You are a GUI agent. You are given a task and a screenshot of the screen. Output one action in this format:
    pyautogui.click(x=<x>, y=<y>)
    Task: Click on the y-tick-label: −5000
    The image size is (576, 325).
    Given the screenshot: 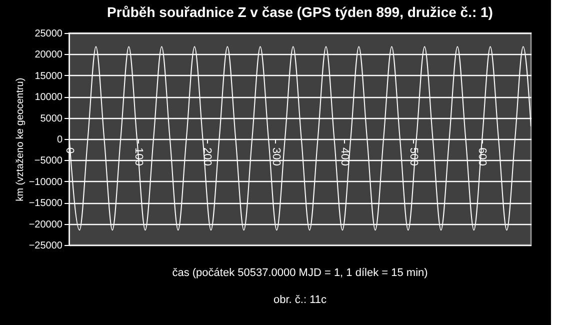 What is the action you would take?
    pyautogui.click(x=48, y=161)
    